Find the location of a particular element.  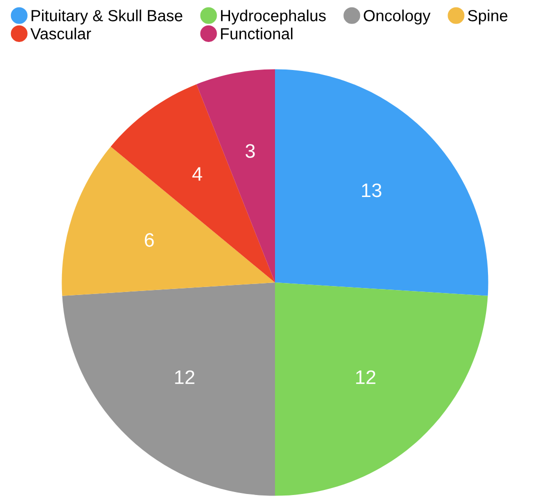

legend-label: Spine is located at coordinates (488, 17).